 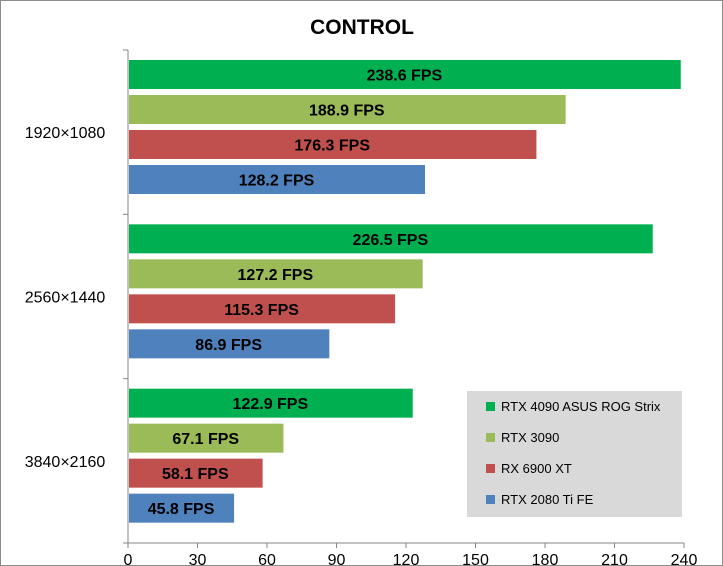 I want to click on bar-value-label: 127.2 FPS, so click(x=276, y=275).